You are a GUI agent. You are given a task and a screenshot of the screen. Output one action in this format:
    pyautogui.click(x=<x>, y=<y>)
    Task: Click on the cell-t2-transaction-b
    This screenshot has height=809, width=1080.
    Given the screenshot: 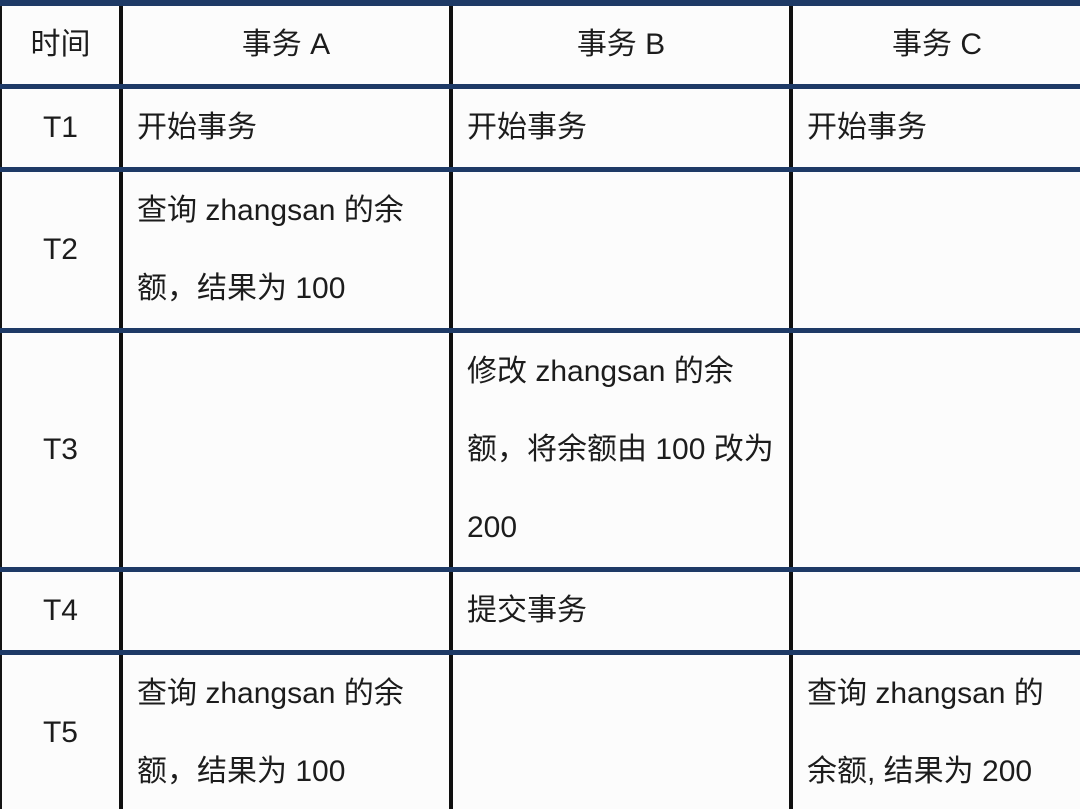 What is the action you would take?
    pyautogui.click(x=622, y=250)
    